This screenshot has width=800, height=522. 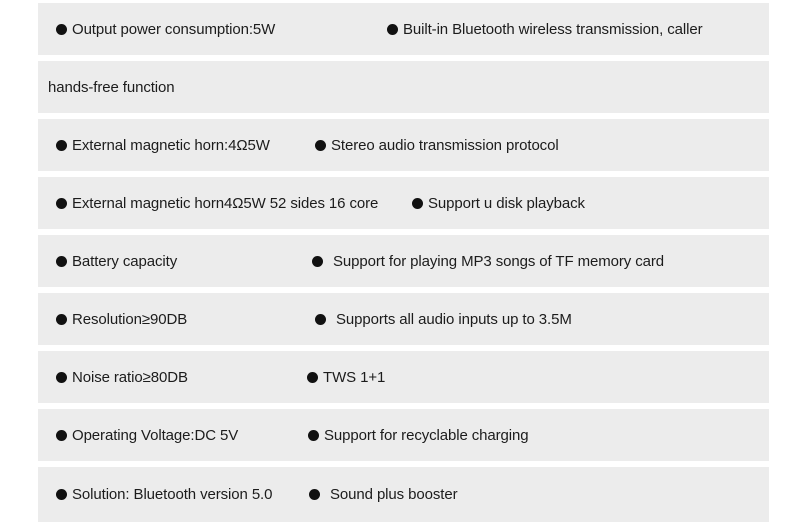 I want to click on spec-text-right: Supports all audio inputs up to 3.5M, so click(x=454, y=319).